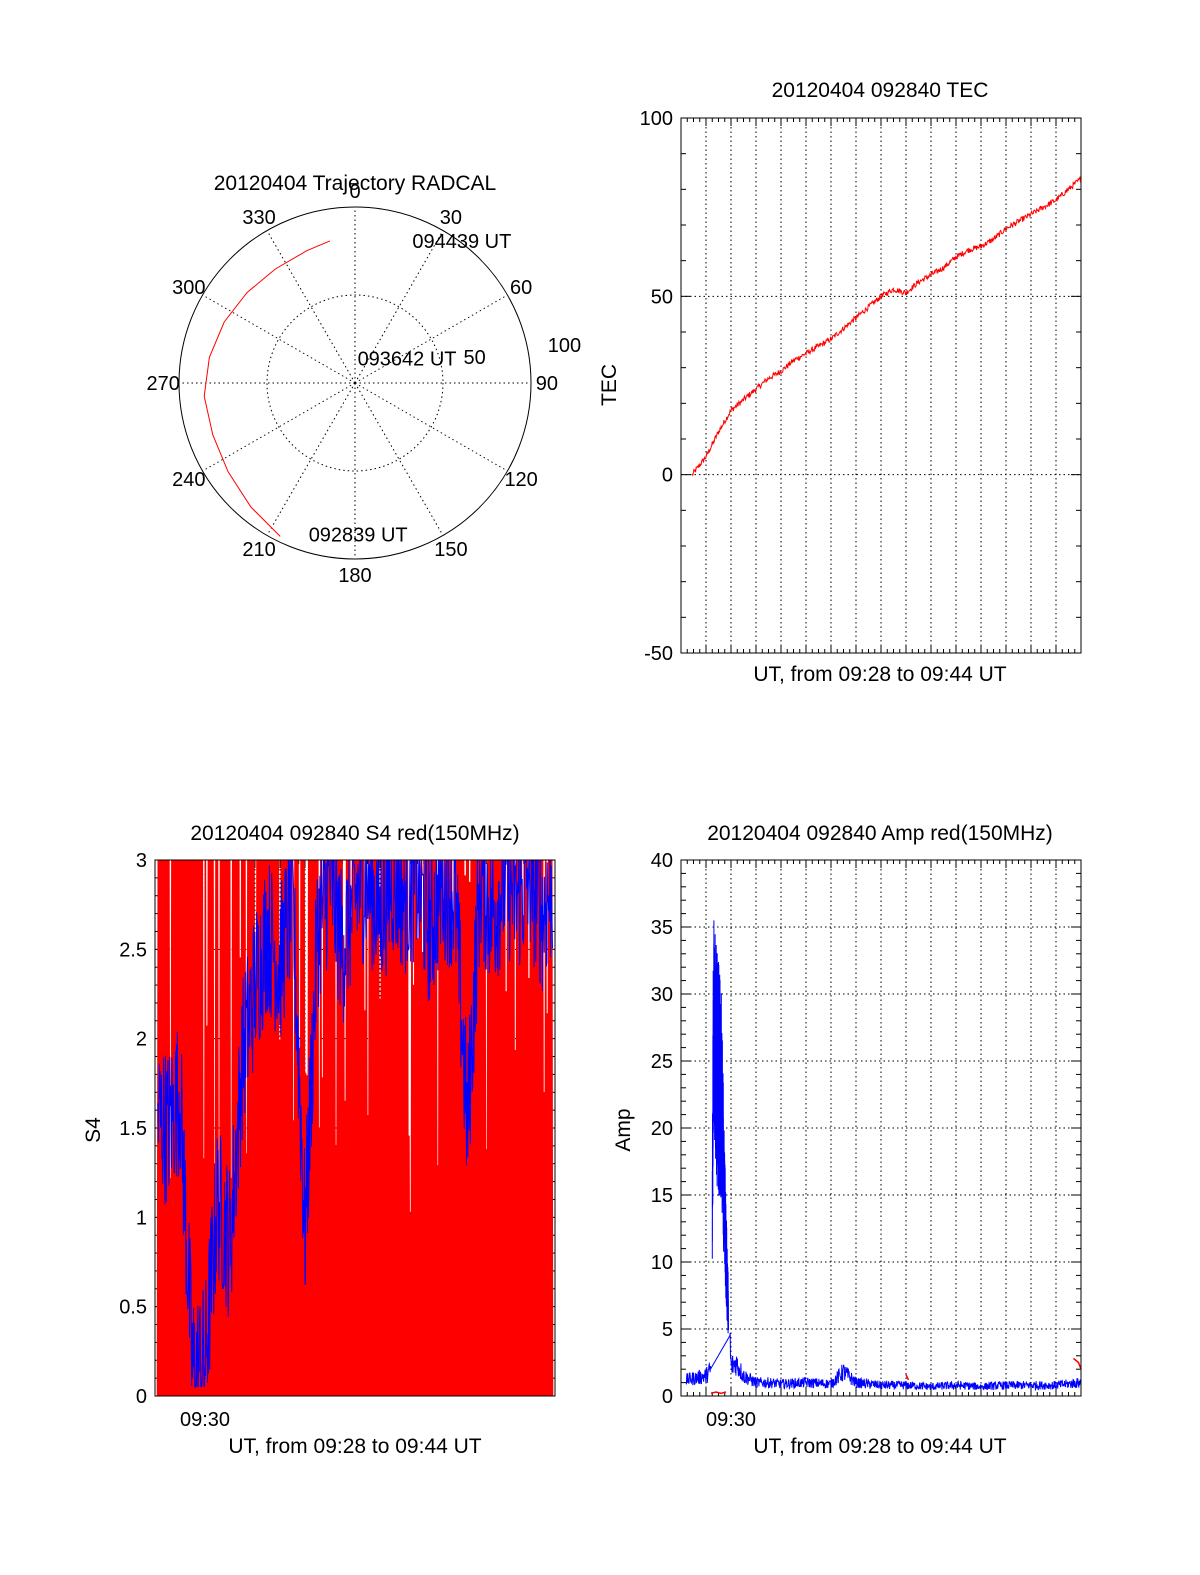  I want to click on amp-y-tick-40: 40, so click(662, 861).